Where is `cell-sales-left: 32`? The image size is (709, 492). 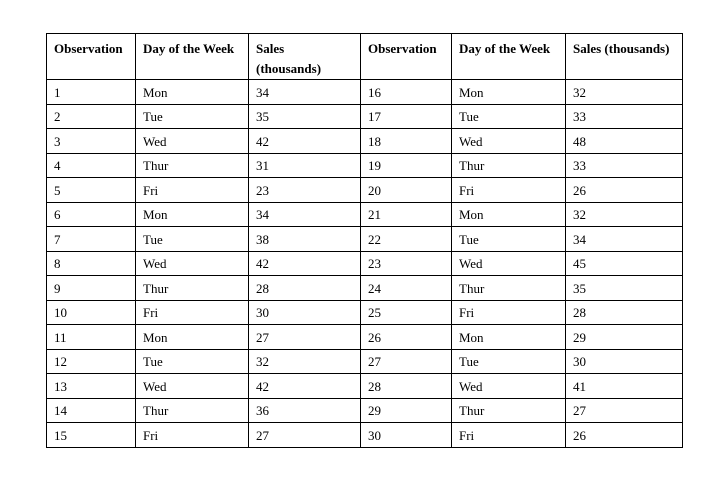
cell-sales-left: 32 is located at coordinates (304, 361).